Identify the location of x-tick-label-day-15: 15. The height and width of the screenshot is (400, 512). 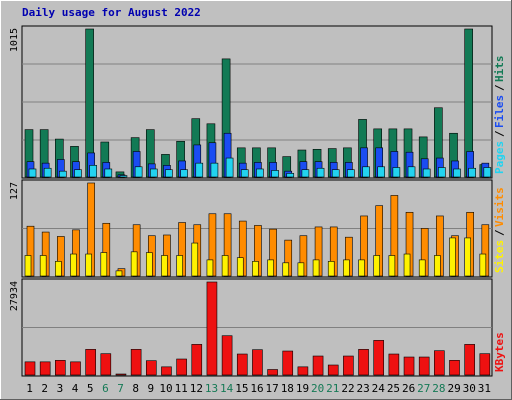
(241, 388).